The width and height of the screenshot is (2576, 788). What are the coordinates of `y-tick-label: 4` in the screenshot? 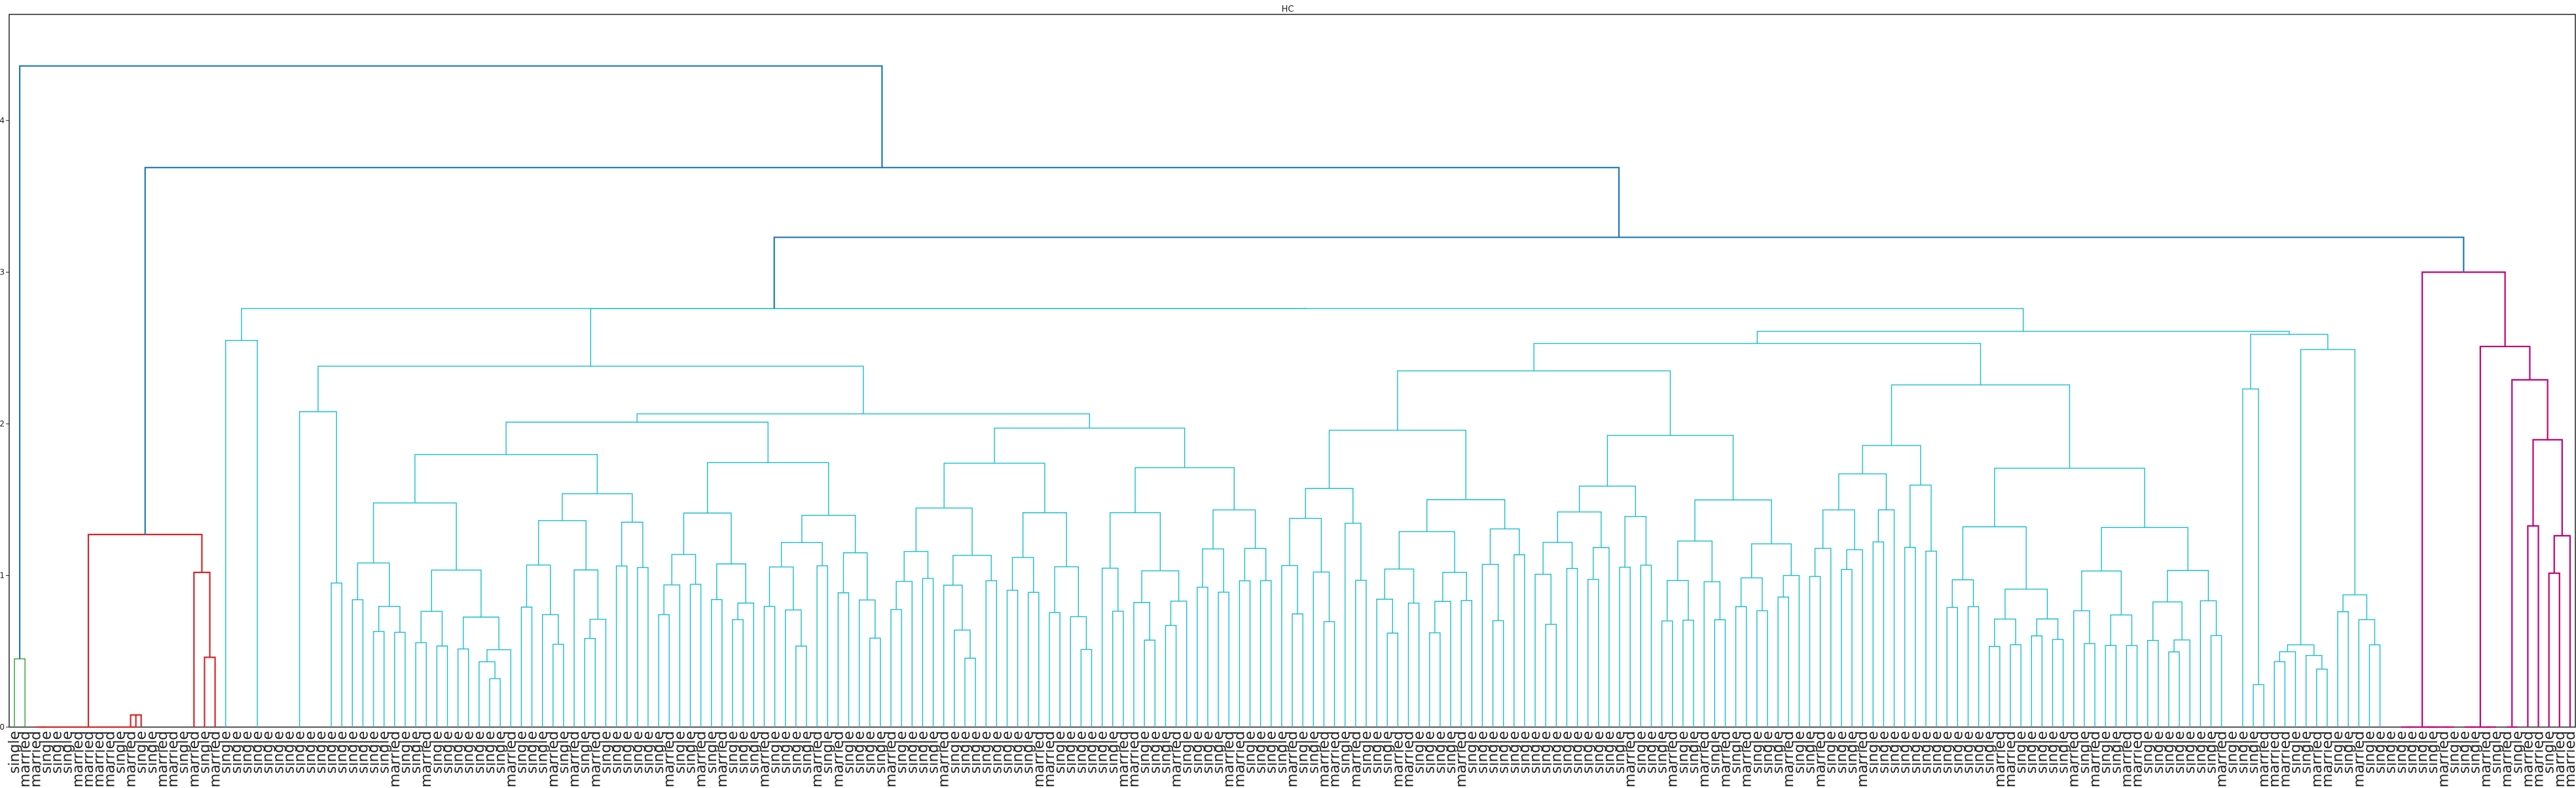 It's located at (2, 120).